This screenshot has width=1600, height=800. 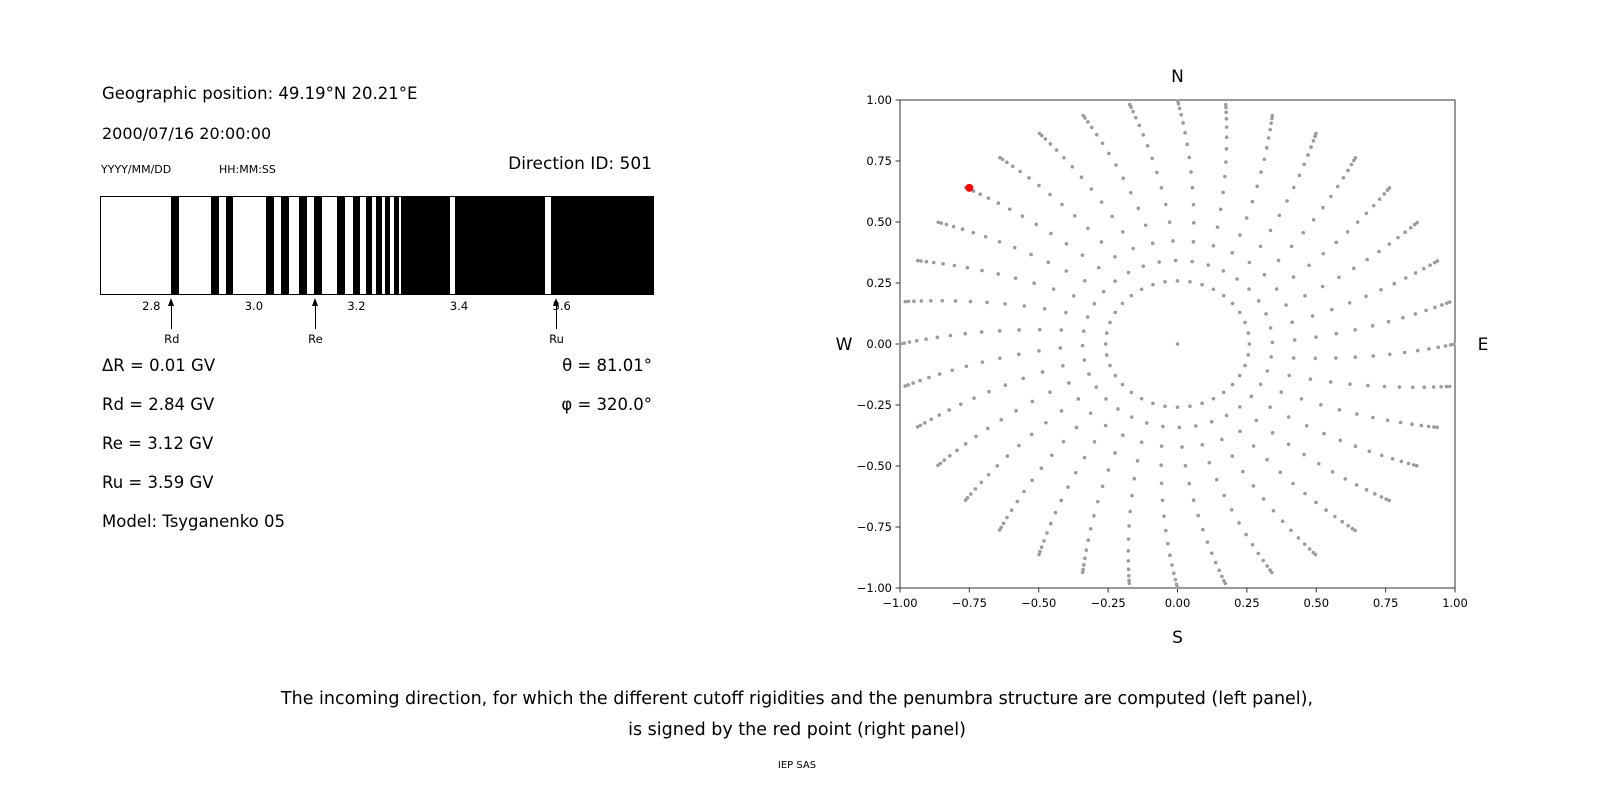 I want to click on x-tick-label: 0.00, so click(x=1178, y=603).